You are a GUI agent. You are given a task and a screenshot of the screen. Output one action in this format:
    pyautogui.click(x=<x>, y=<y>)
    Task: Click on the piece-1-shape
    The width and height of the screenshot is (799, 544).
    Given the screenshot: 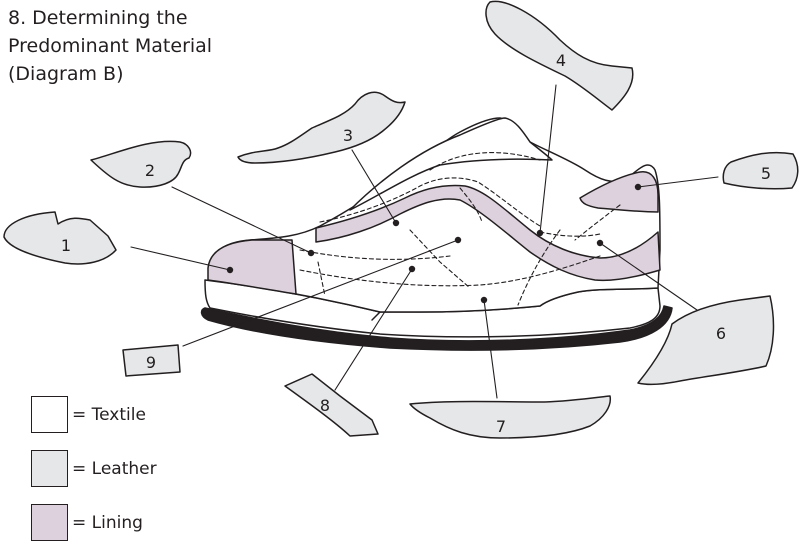 What is the action you would take?
    pyautogui.click(x=60, y=238)
    